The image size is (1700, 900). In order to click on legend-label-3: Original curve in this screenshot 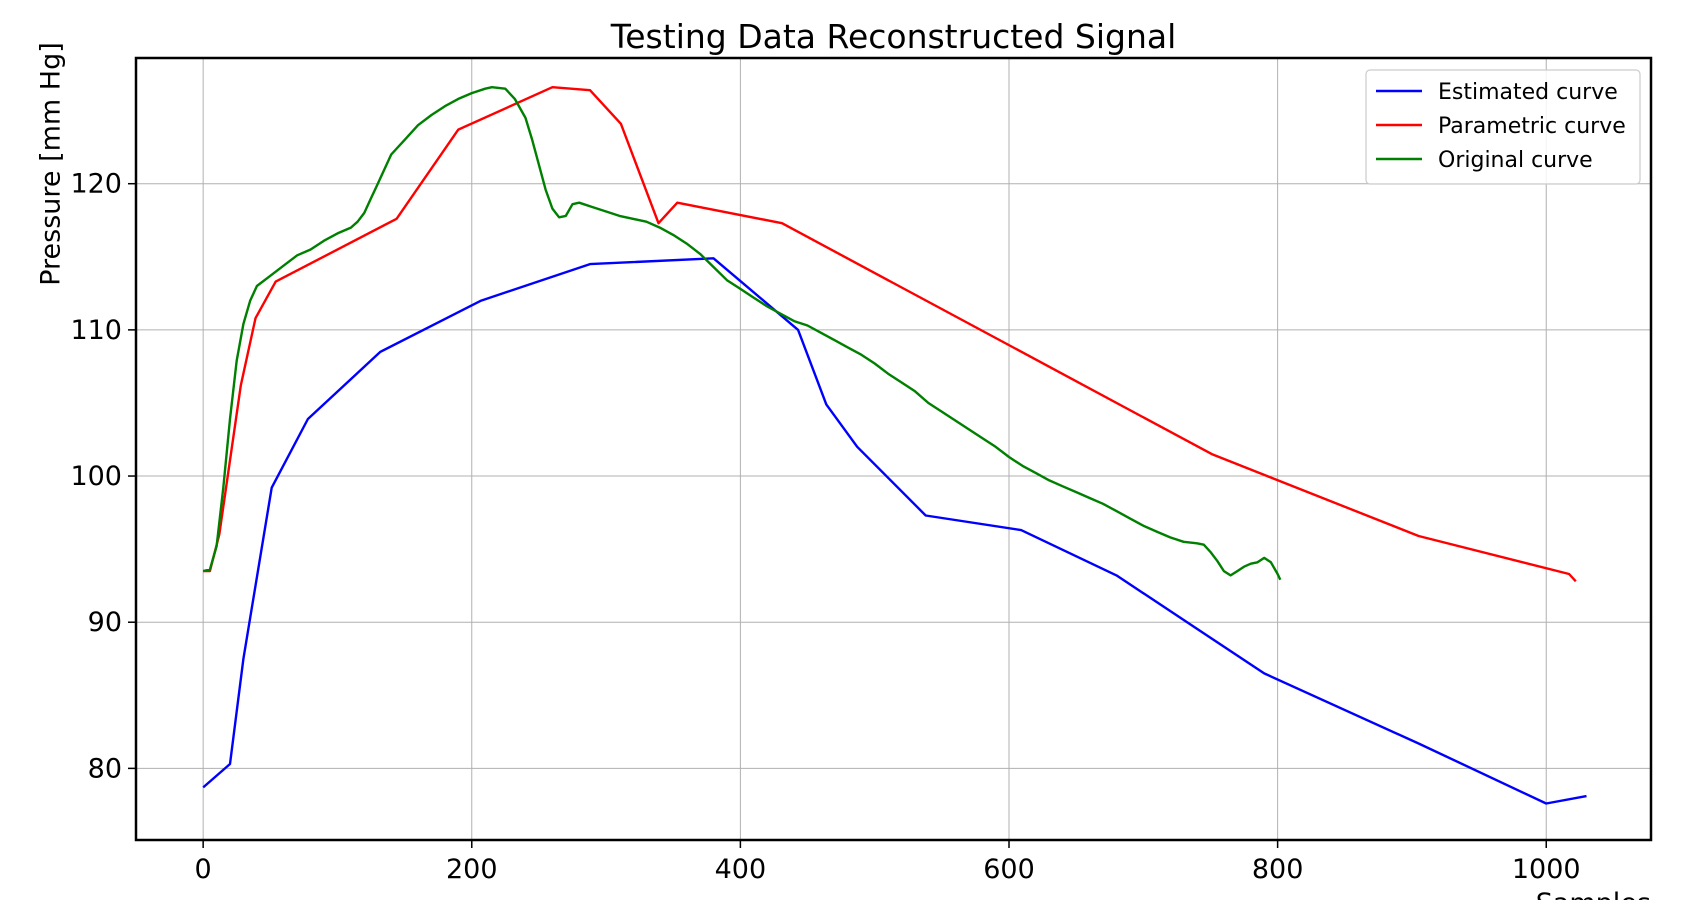, I will do `click(1515, 160)`.